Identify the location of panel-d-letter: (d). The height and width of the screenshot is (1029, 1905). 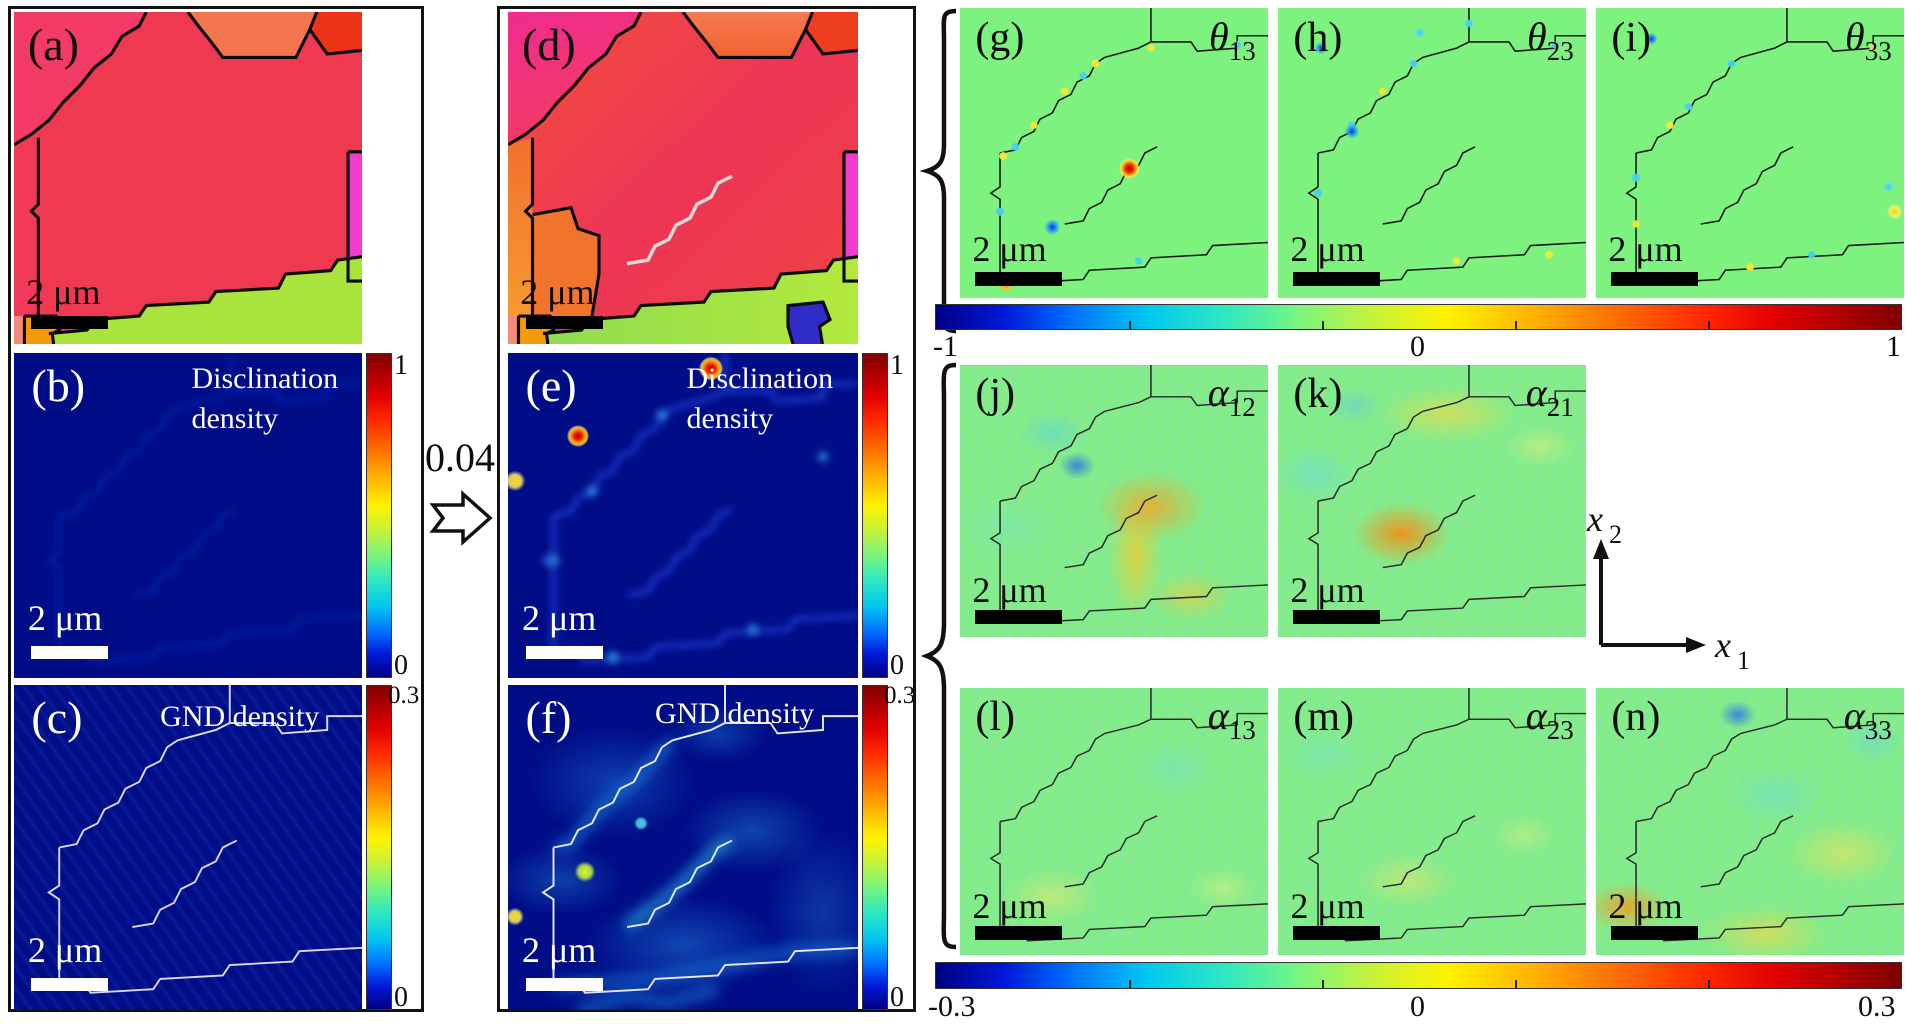
(549, 44).